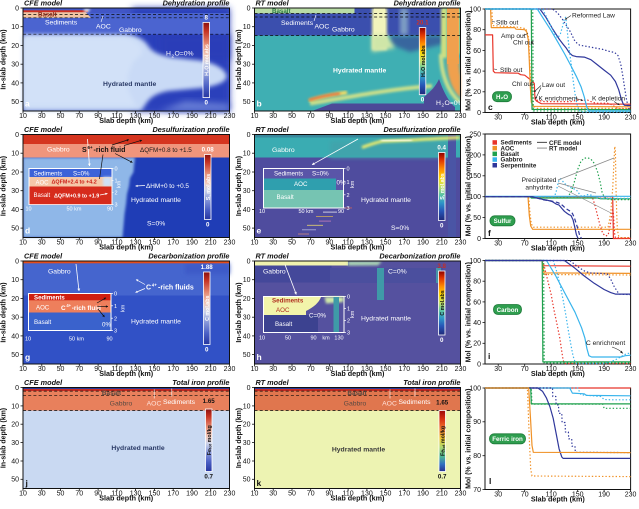  Describe the element at coordinates (26, 483) in the screenshot. I see `svg-text: j` at that location.